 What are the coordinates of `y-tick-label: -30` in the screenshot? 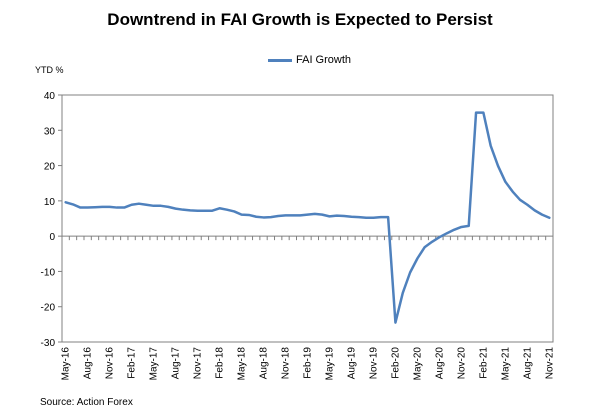 It's located at (48, 343).